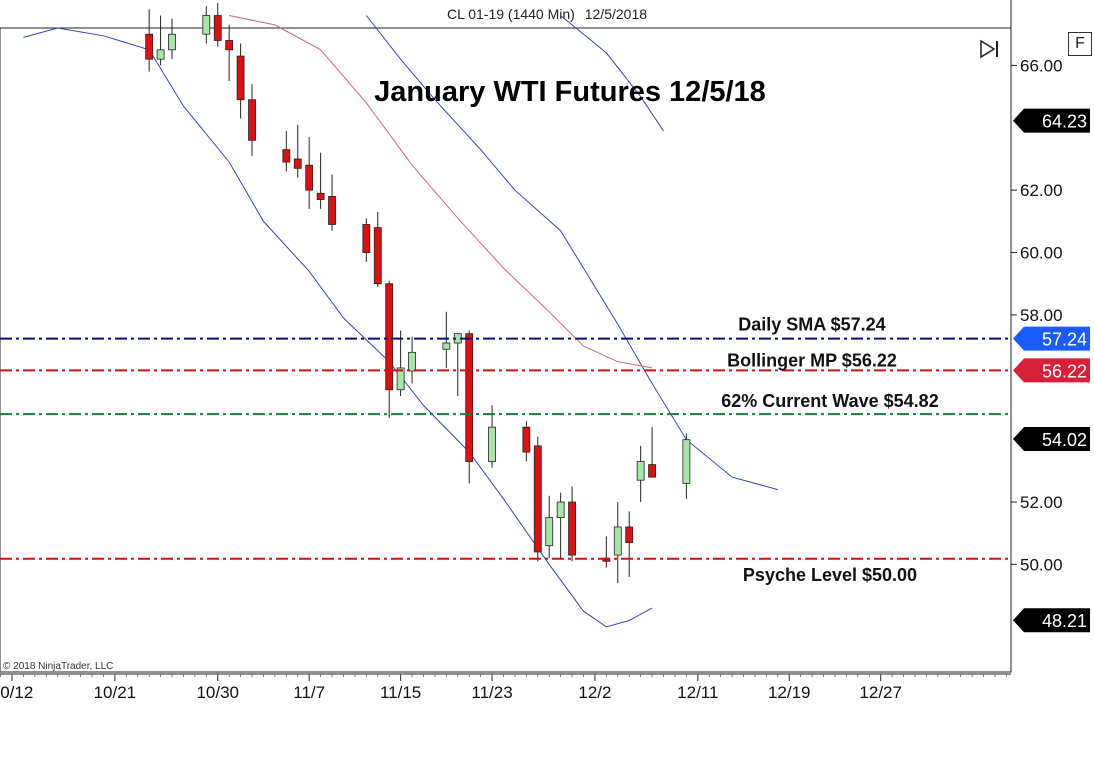 The image size is (1094, 760). I want to click on play-to-end-icon, so click(991, 49).